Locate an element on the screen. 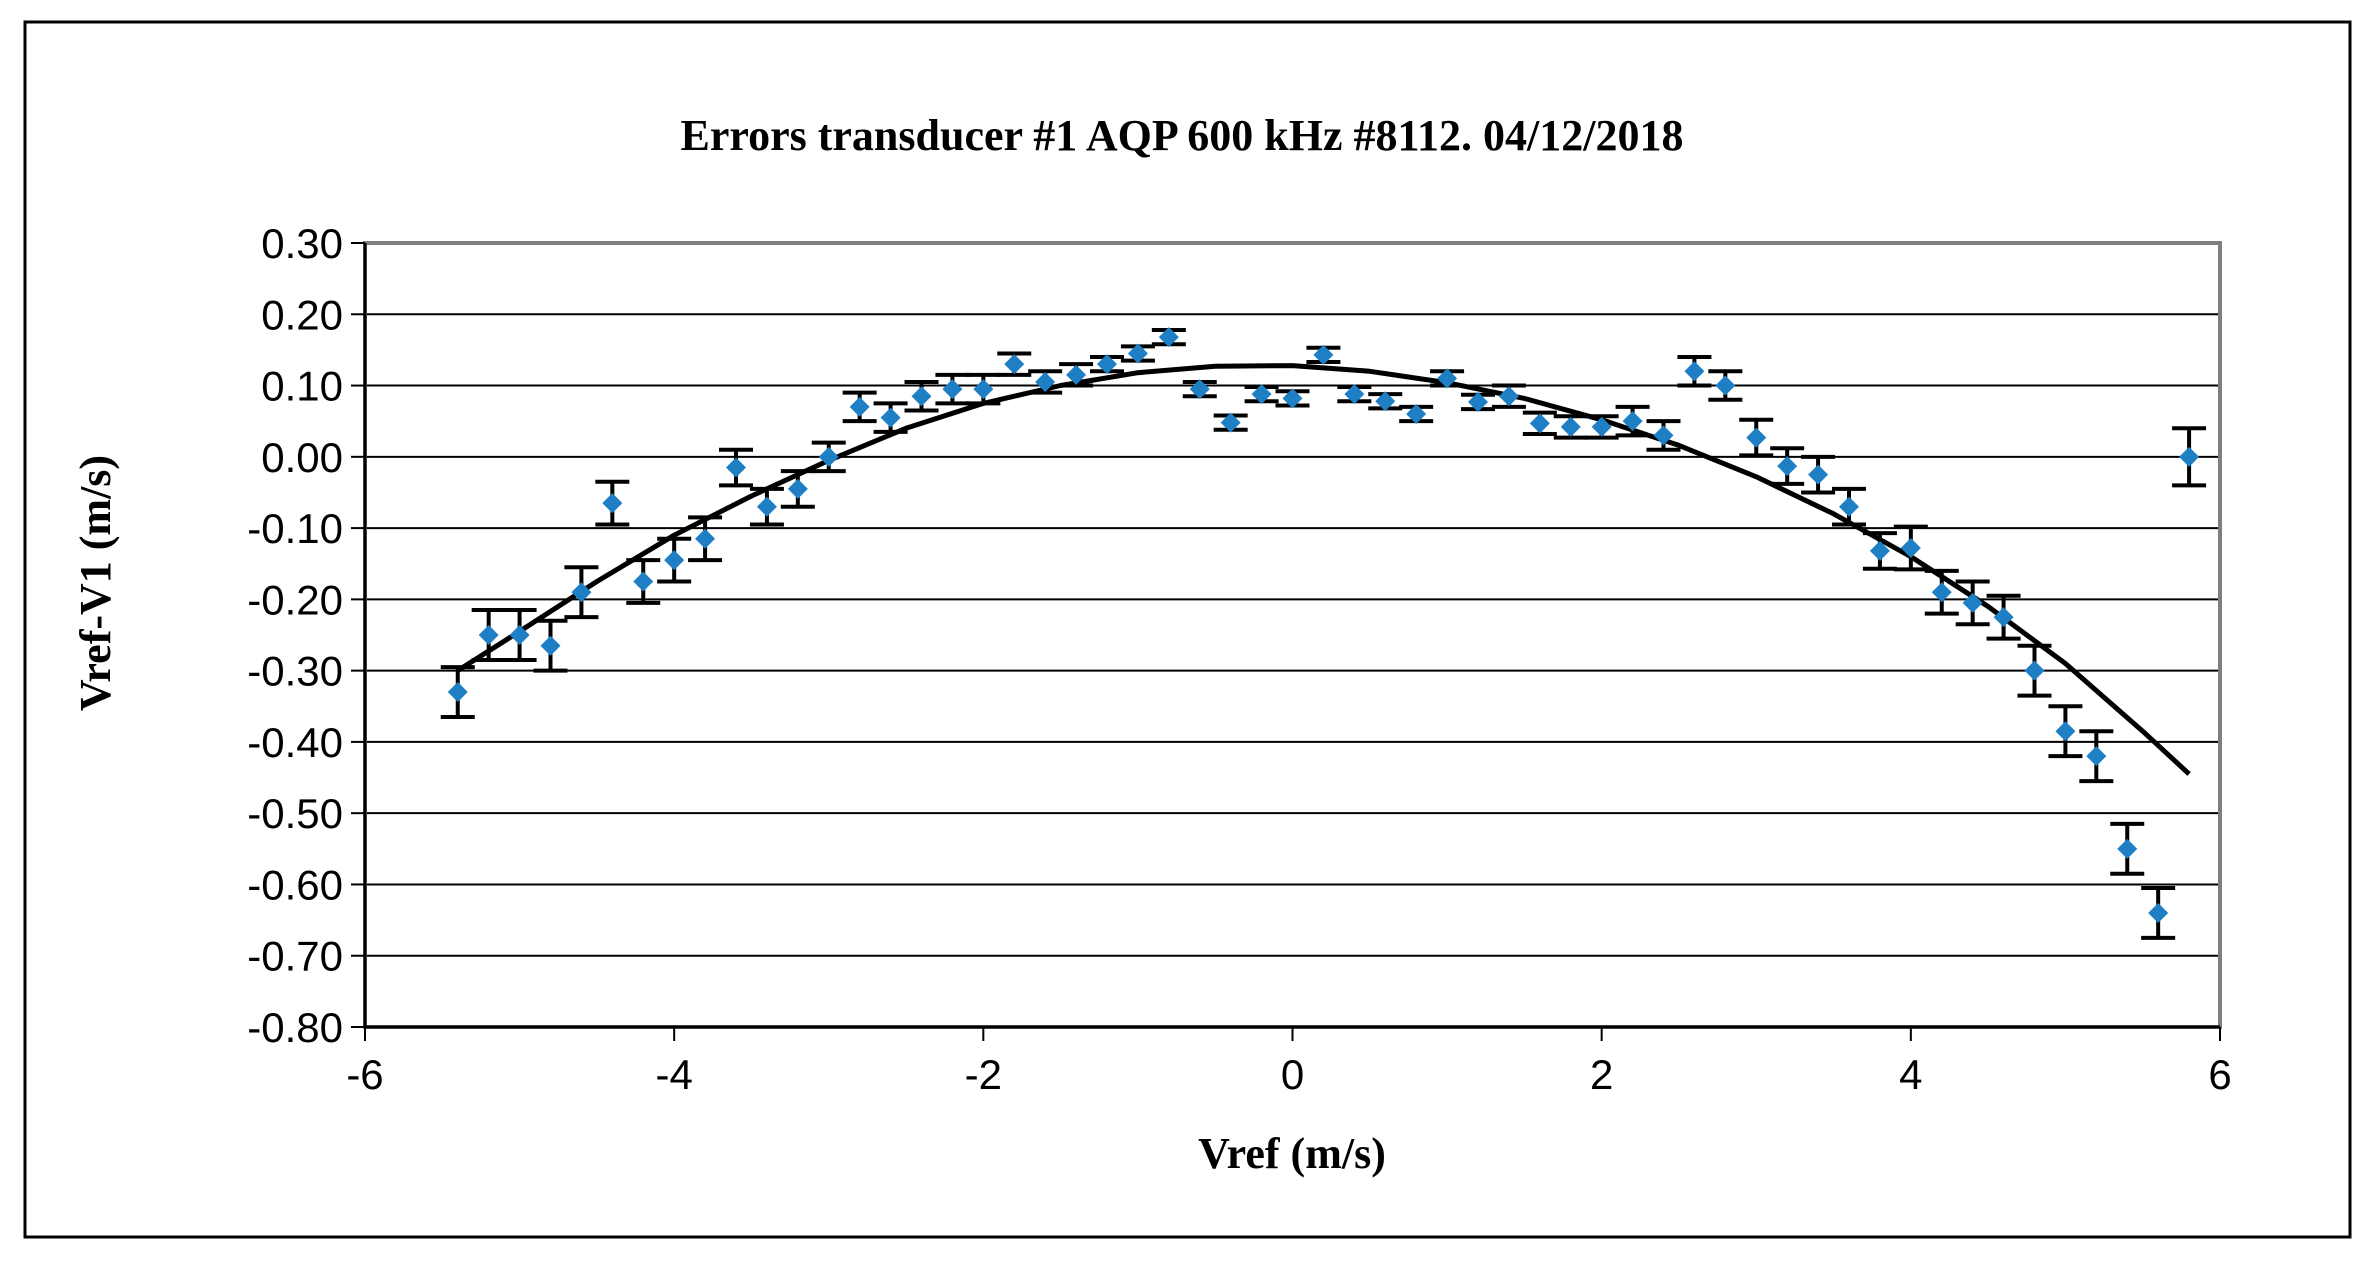 The image size is (2375, 1267). x-tick-label: 0 is located at coordinates (1292, 1074).